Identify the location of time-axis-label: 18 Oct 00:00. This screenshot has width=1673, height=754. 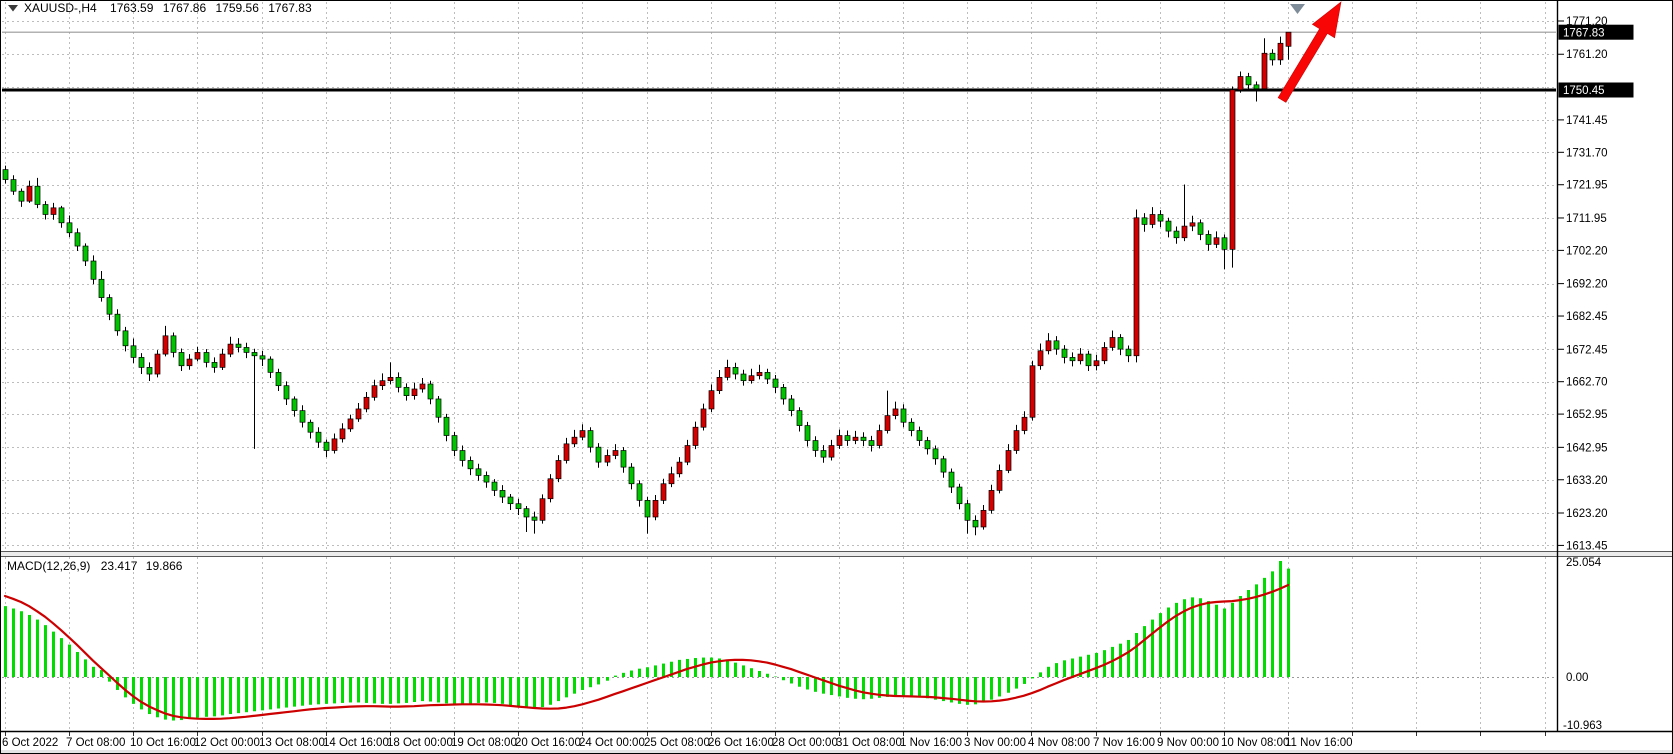
(420, 743).